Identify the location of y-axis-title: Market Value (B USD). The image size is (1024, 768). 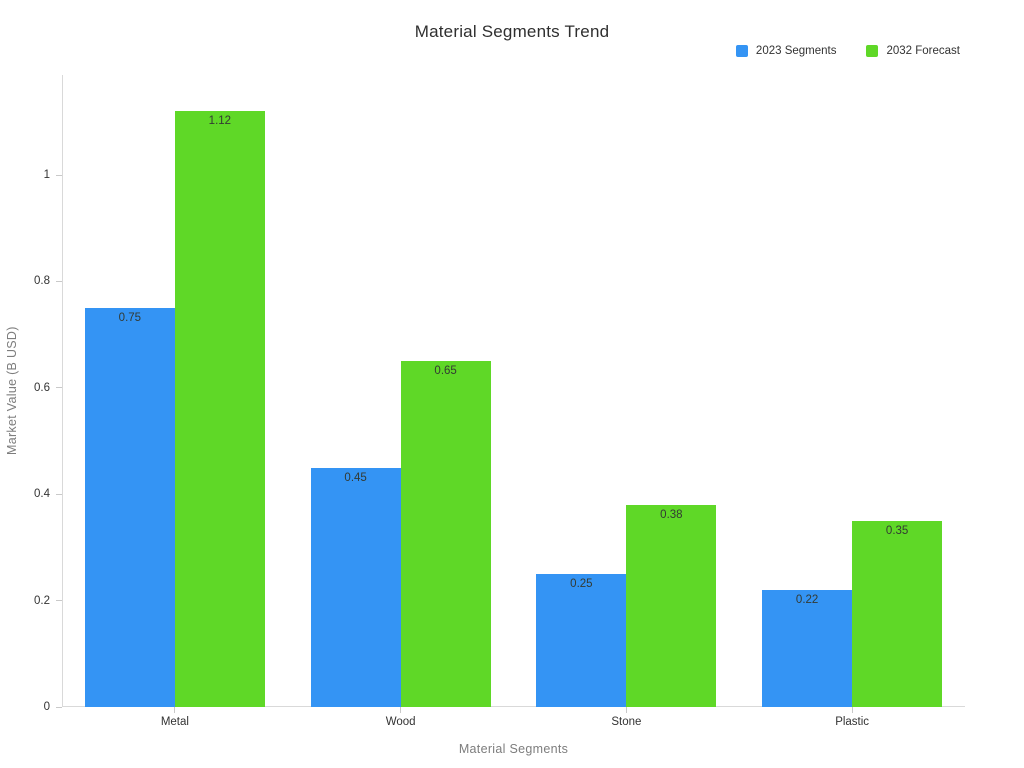
(12, 391).